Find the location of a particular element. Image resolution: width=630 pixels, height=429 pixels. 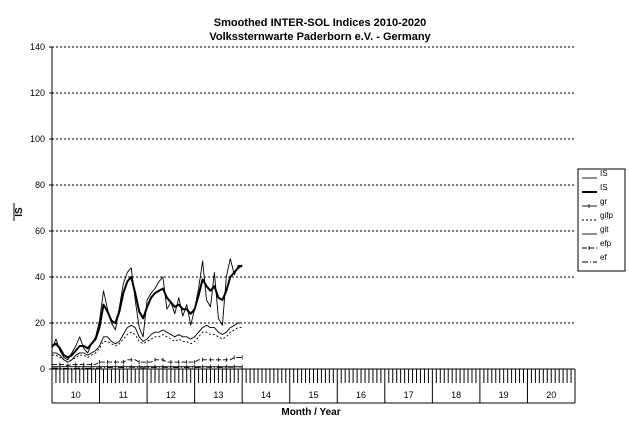

y-tick-label: 120 is located at coordinates (37, 93).